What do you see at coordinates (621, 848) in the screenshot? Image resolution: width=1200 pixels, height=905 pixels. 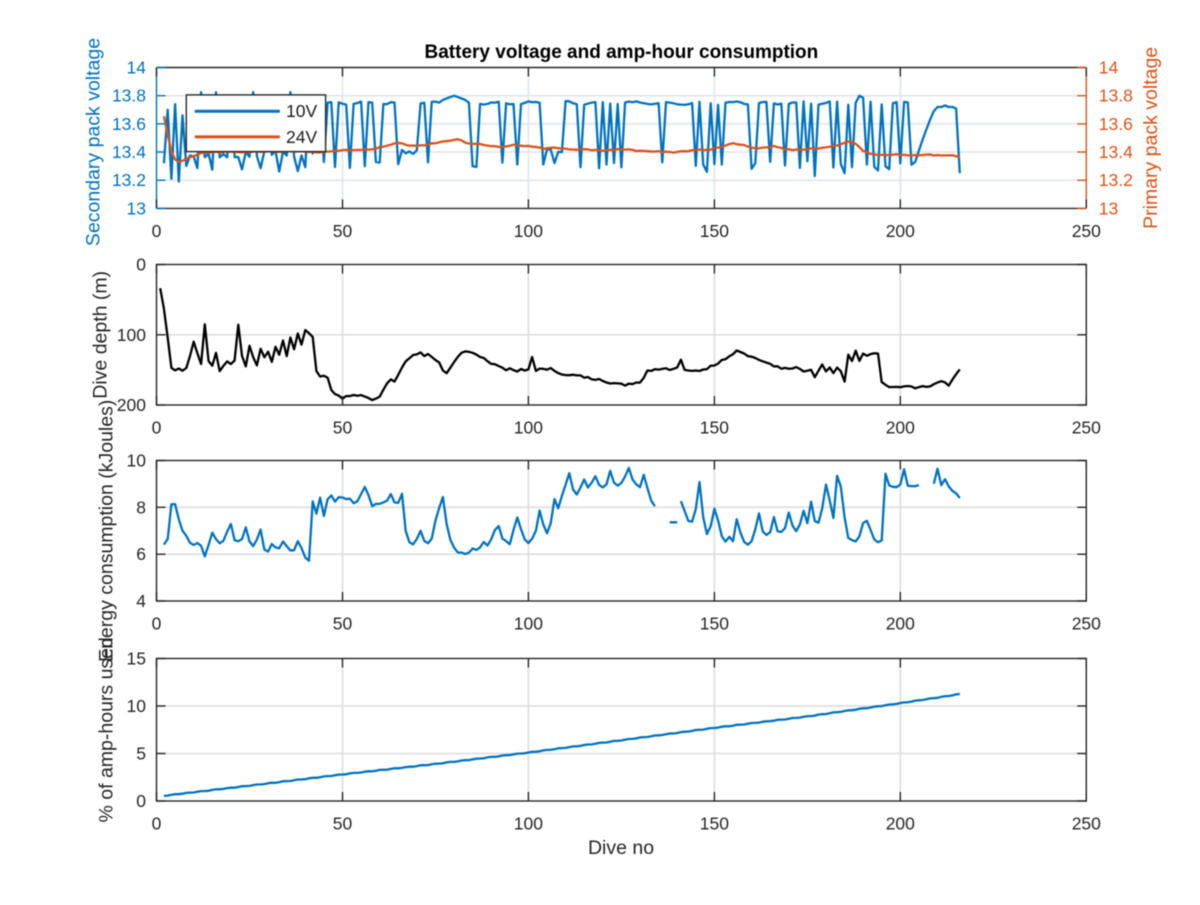 I see `svg-text: Dive no` at bounding box center [621, 848].